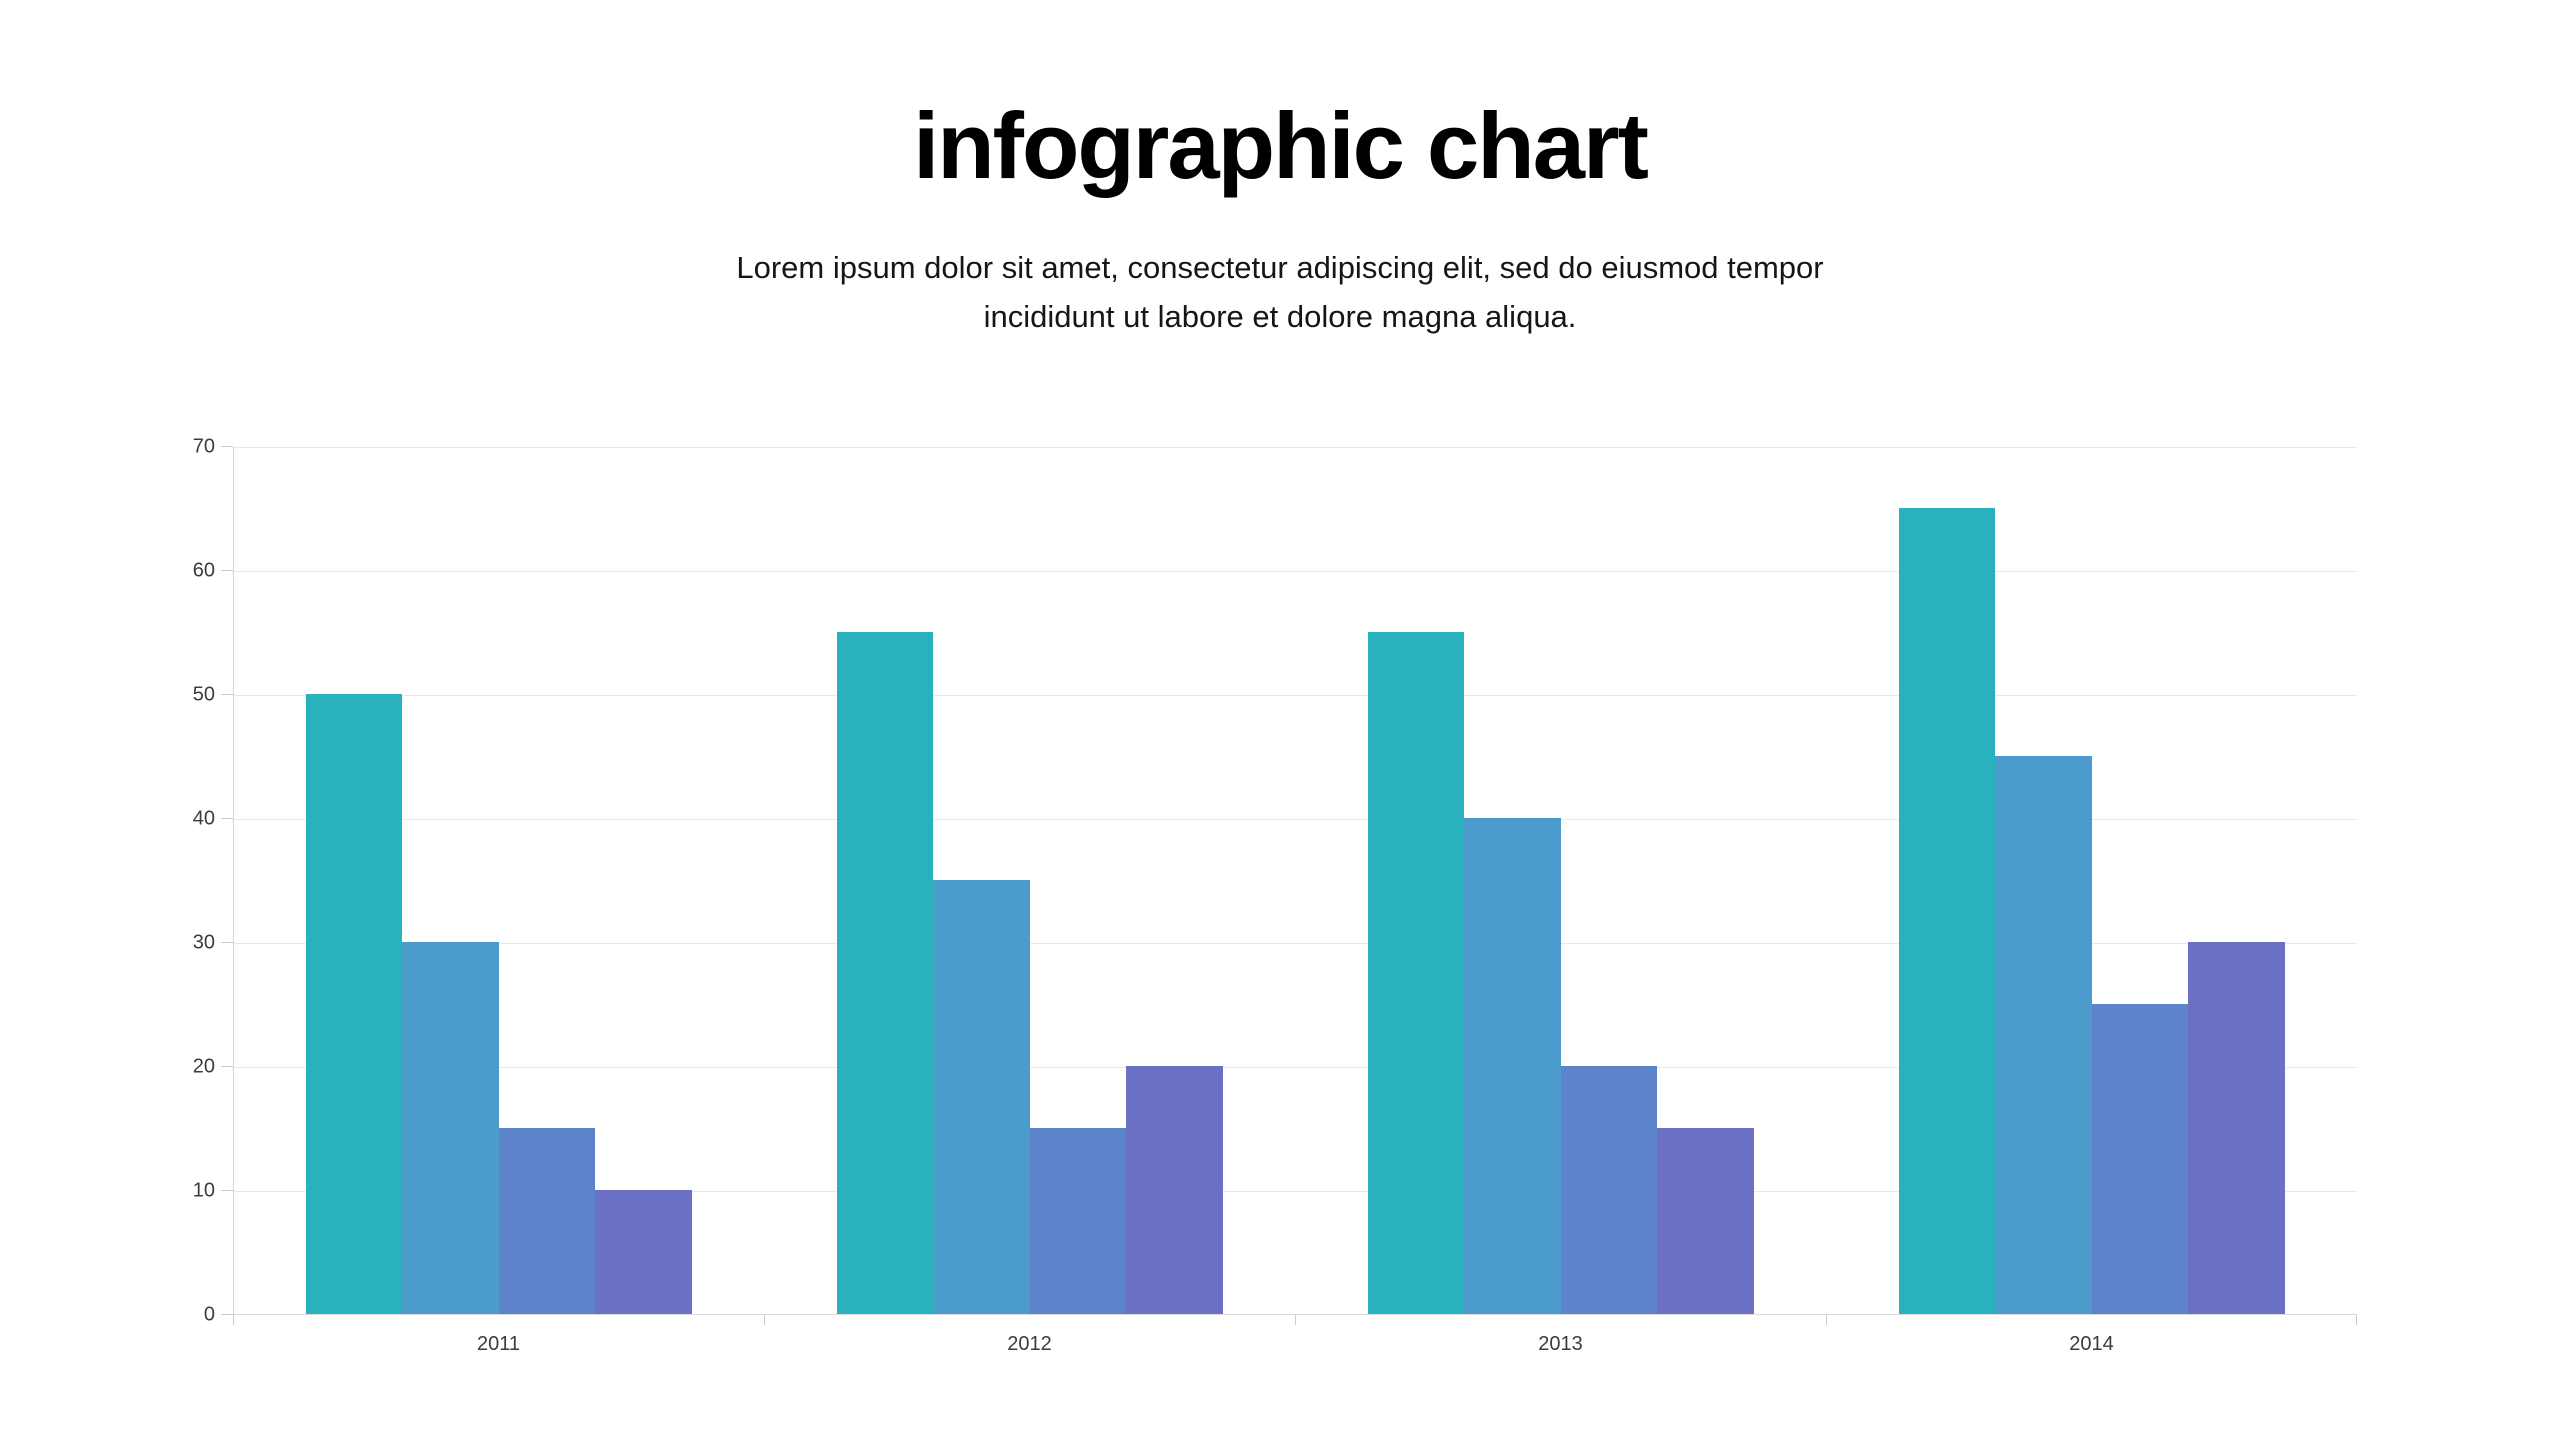 The image size is (2560, 1440). I want to click on bar-2011-series-teal, so click(353, 1004).